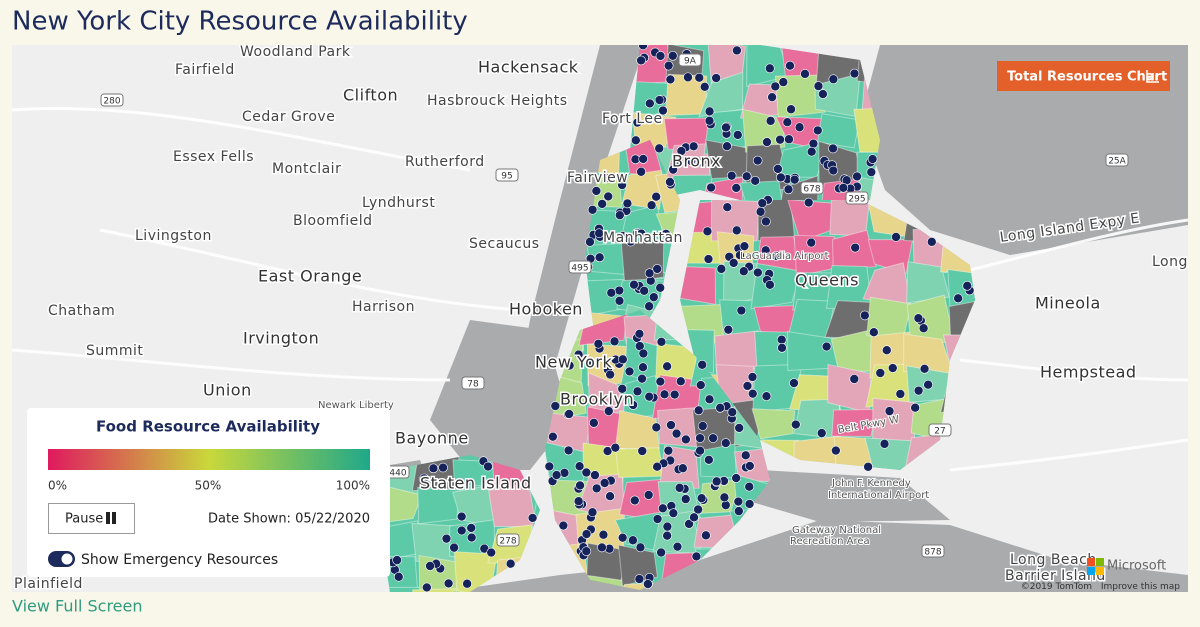 The height and width of the screenshot is (627, 1200). Describe the element at coordinates (836, 530) in the screenshot. I see `place-label: Gateway National` at that location.